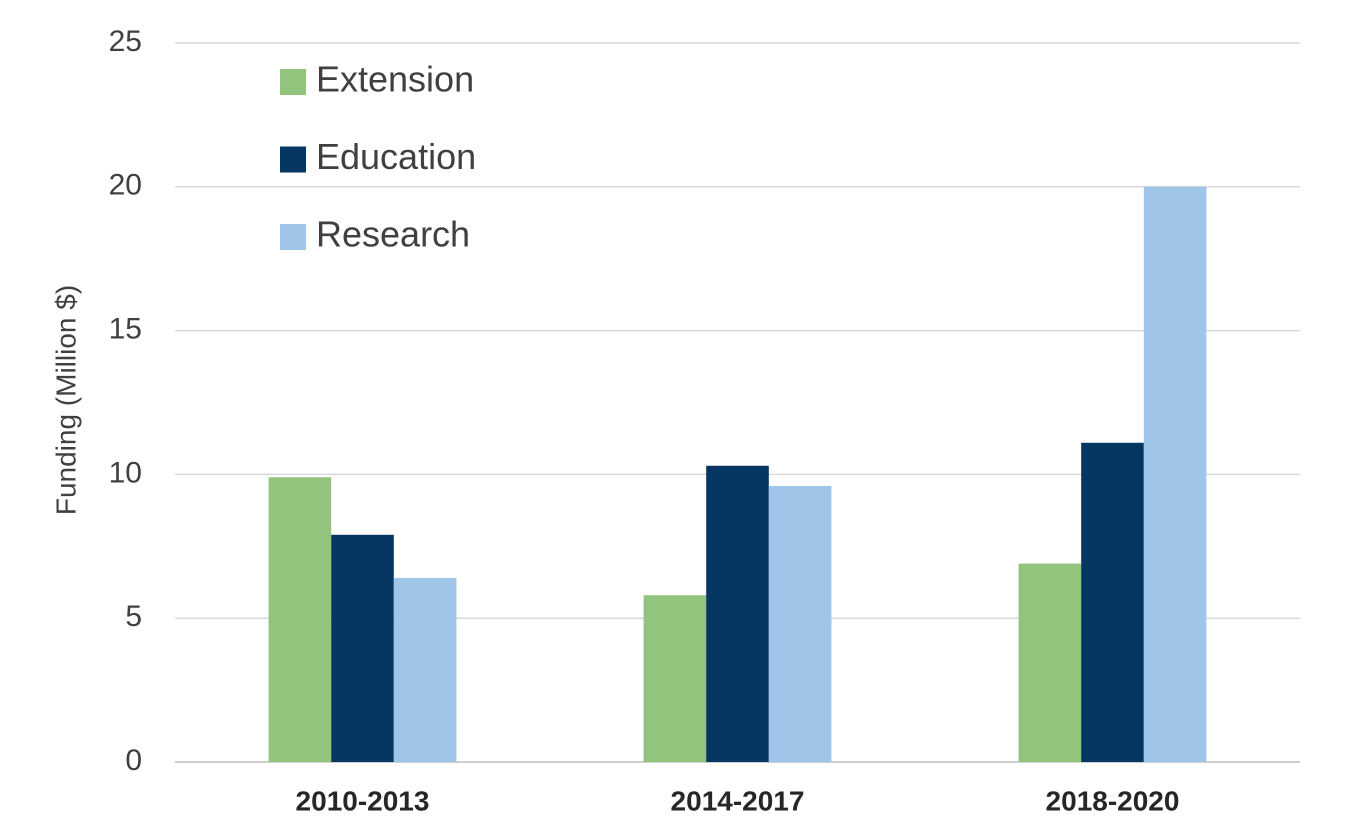  Describe the element at coordinates (363, 800) in the screenshot. I see `x-tick-label: 2010-2013` at that location.